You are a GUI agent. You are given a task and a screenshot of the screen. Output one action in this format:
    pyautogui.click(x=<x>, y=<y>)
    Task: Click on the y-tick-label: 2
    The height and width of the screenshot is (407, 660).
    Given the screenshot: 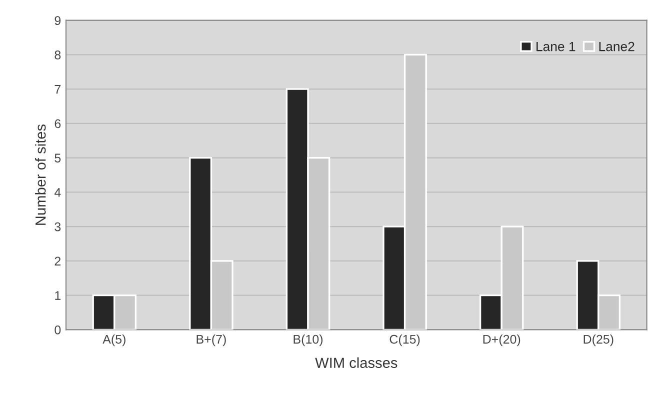 What is the action you would take?
    pyautogui.click(x=57, y=261)
    